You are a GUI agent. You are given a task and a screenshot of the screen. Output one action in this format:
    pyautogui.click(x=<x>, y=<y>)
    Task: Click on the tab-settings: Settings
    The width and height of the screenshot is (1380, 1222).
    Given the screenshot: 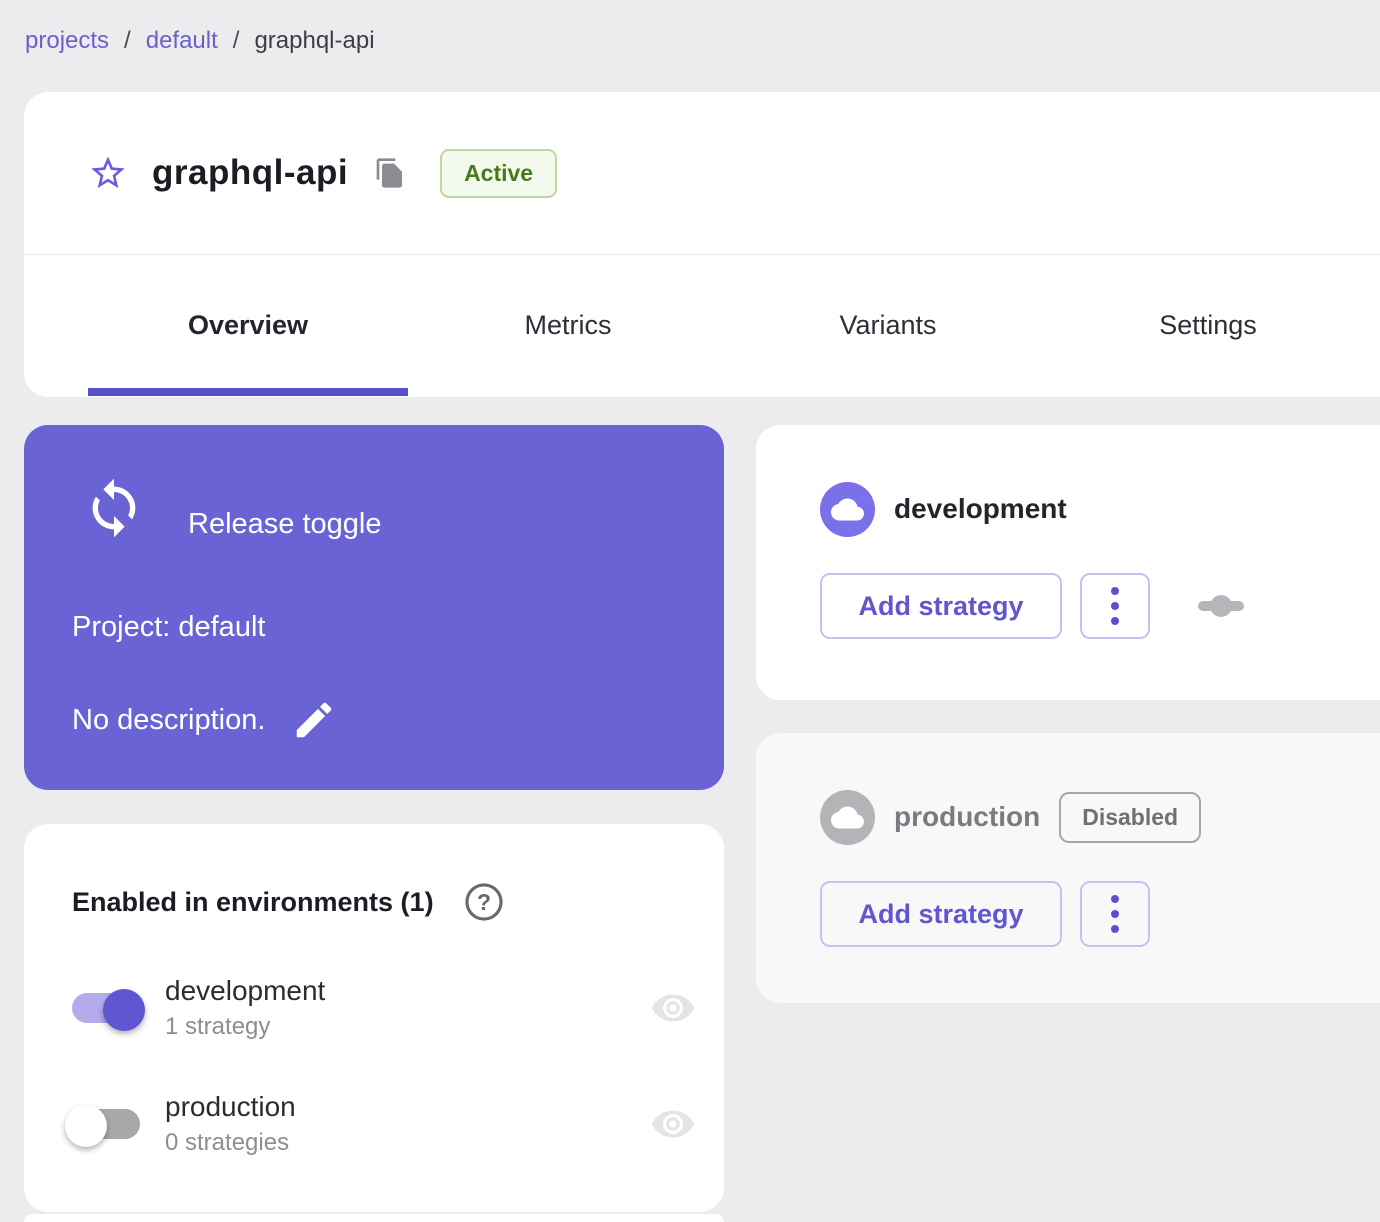 What is the action you would take?
    pyautogui.click(x=1208, y=325)
    